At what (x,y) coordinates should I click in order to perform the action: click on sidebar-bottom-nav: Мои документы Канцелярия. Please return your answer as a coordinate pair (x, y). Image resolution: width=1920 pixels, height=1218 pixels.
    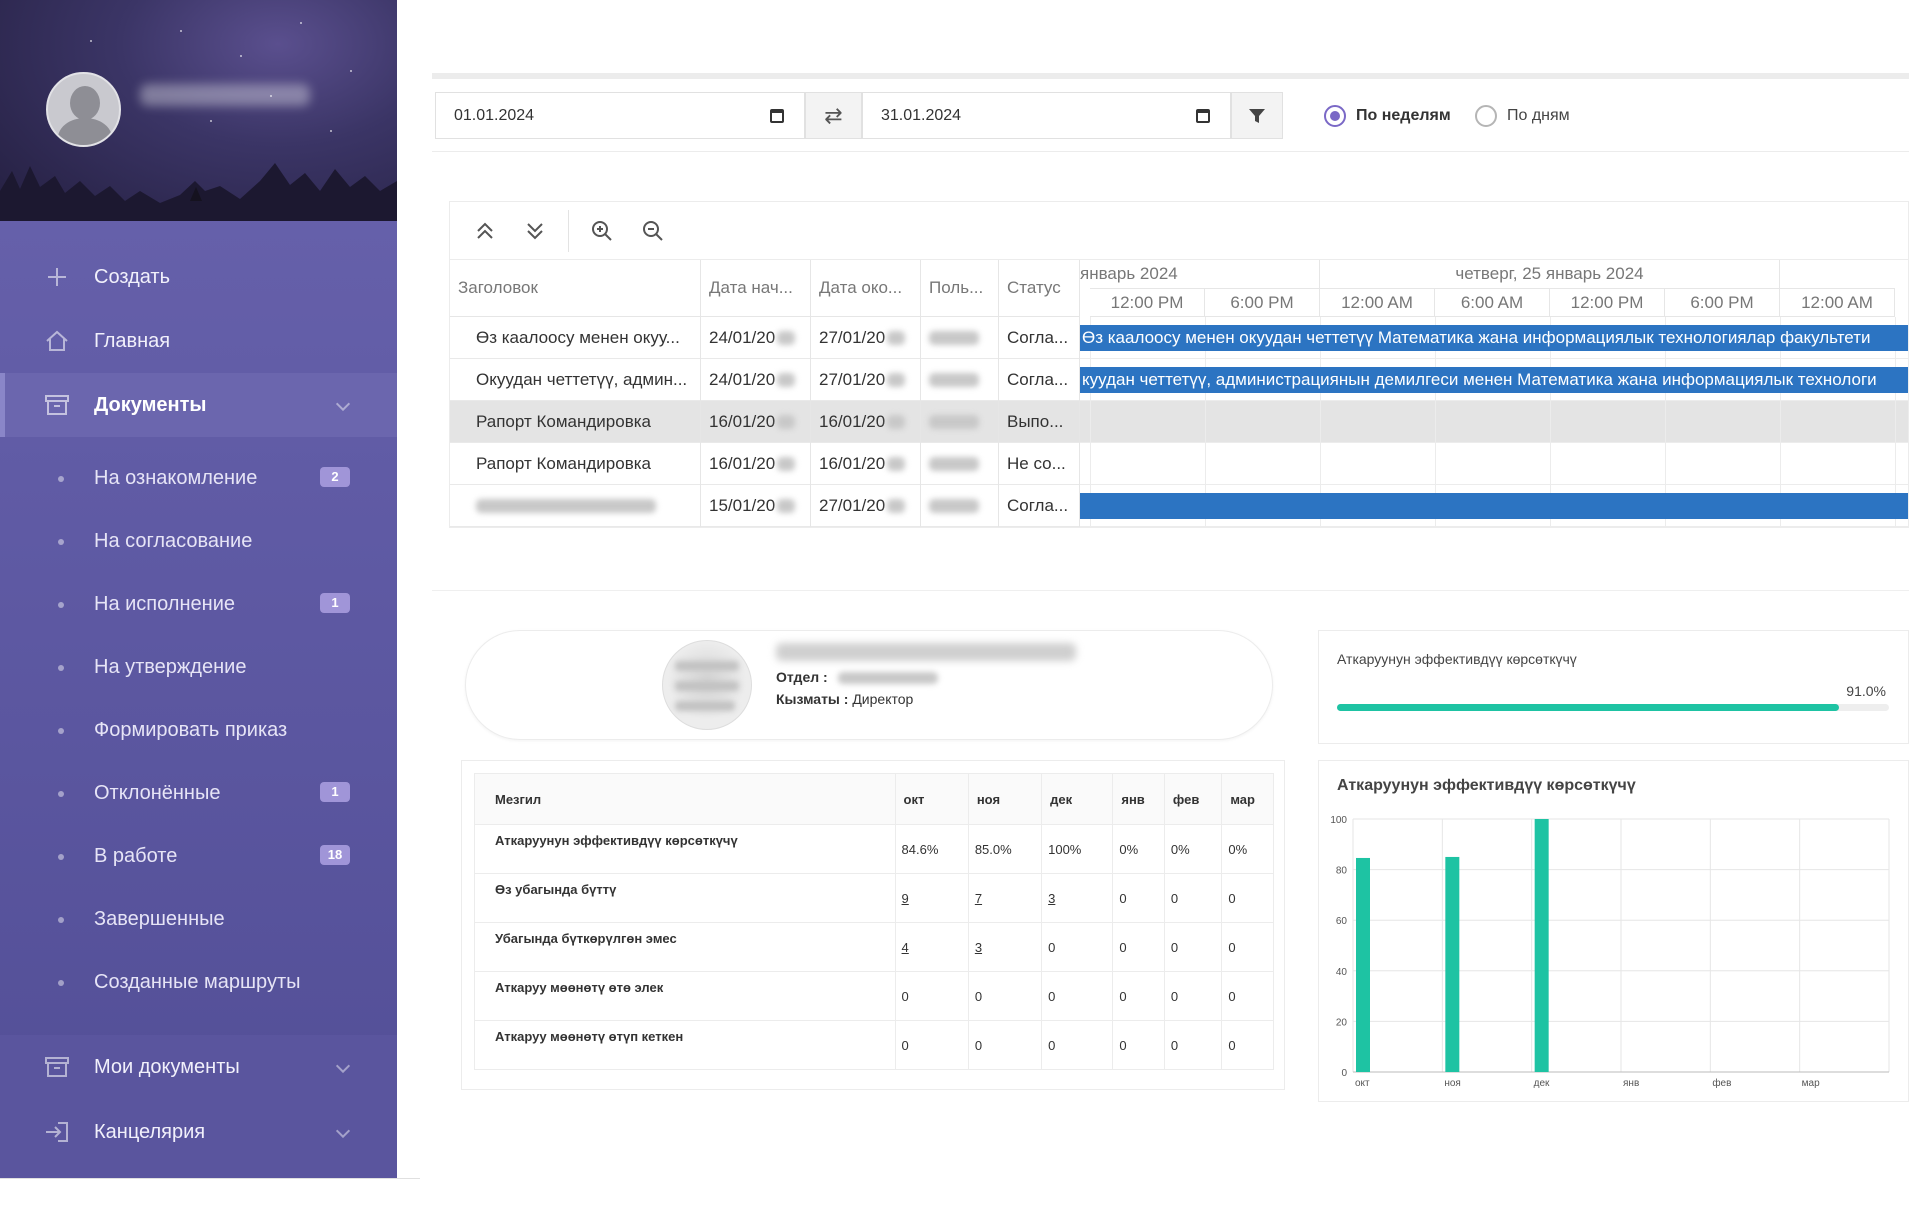
    Looking at the image, I should click on (198, 1106).